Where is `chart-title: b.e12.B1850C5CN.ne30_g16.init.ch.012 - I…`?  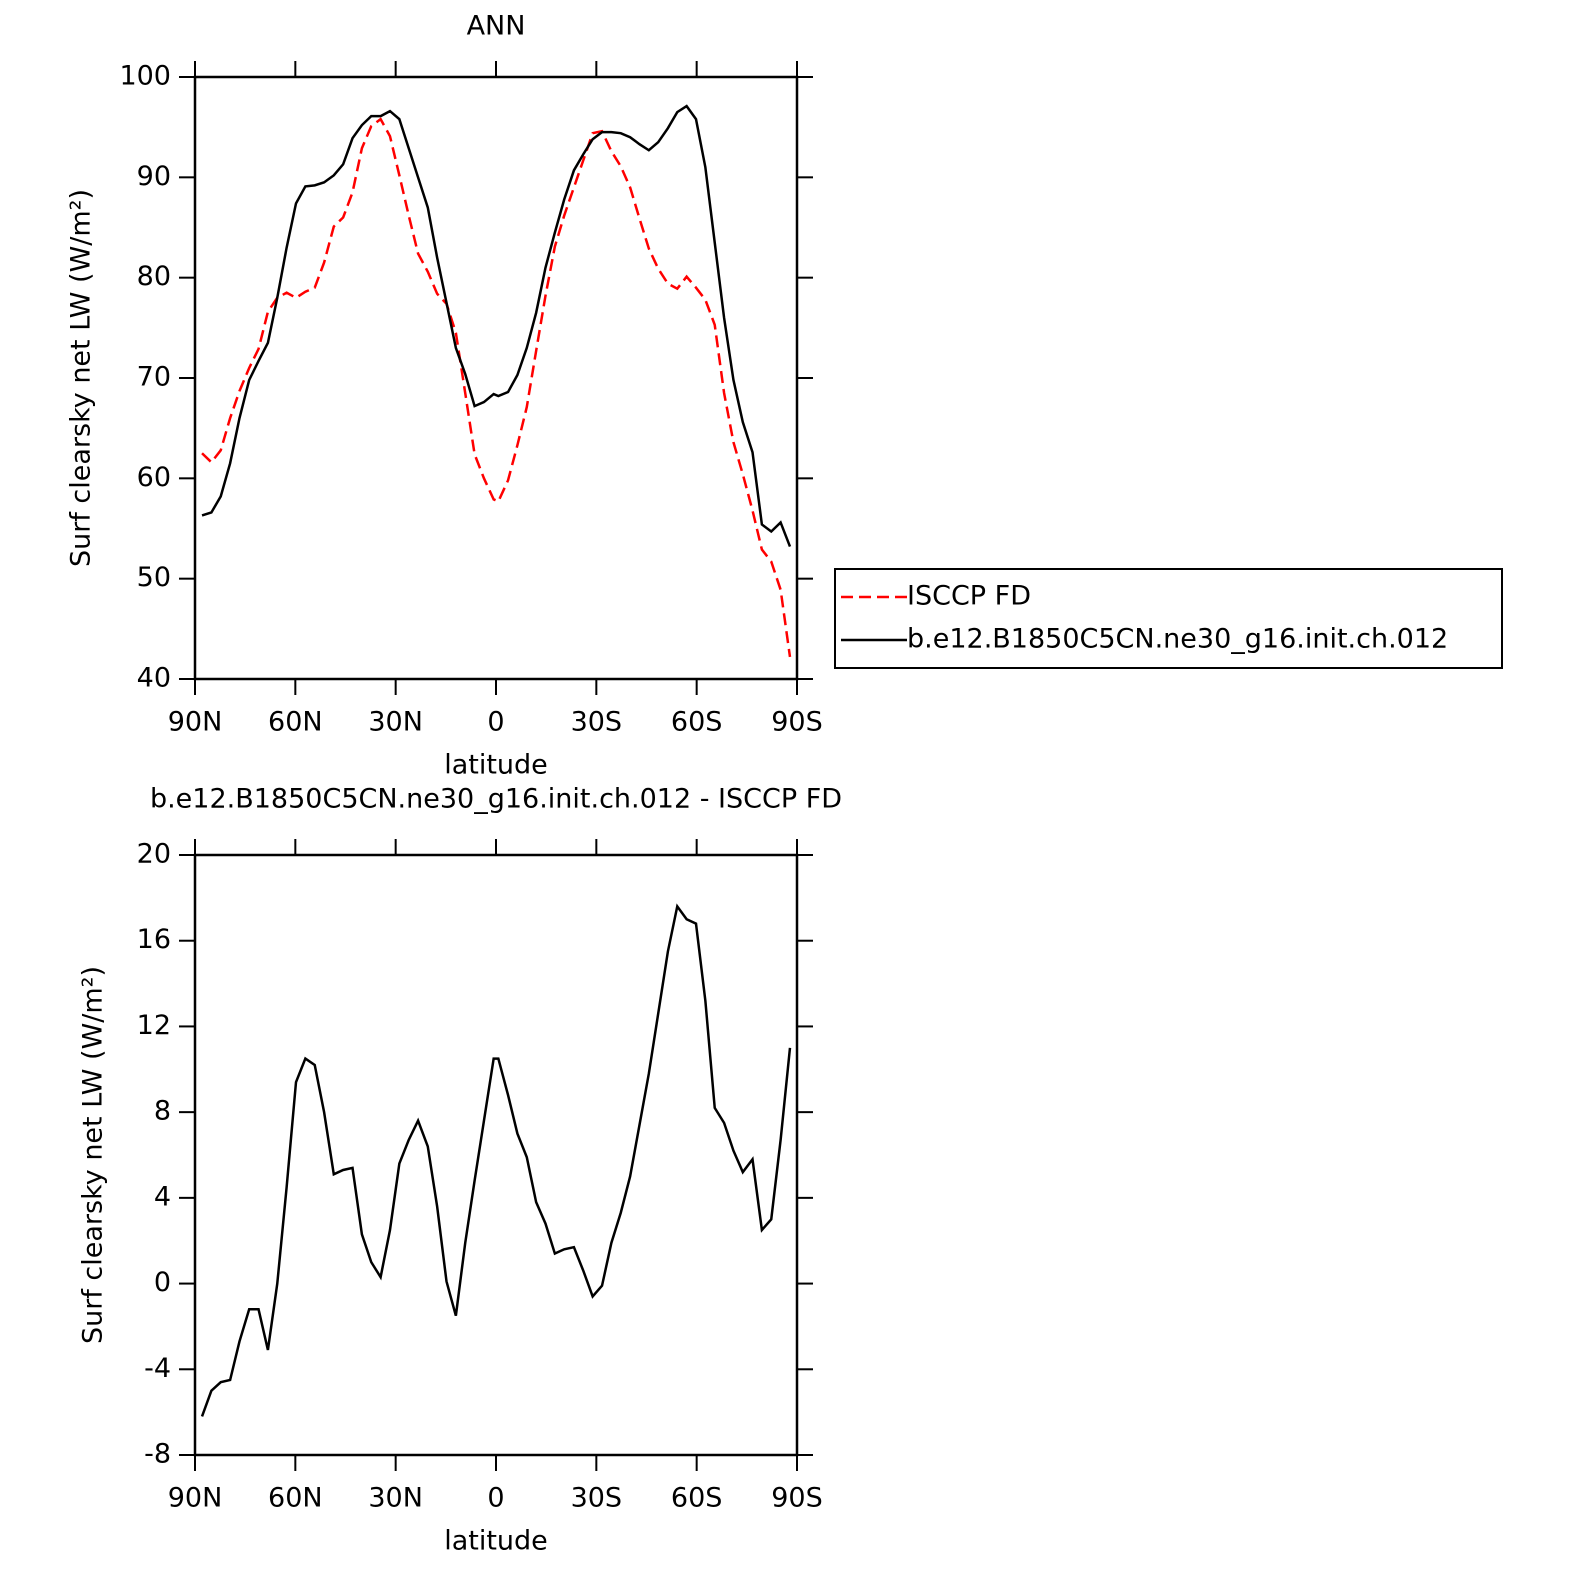 chart-title: b.e12.B1850C5CN.ne30_g16.init.ch.012 - I… is located at coordinates (496, 799).